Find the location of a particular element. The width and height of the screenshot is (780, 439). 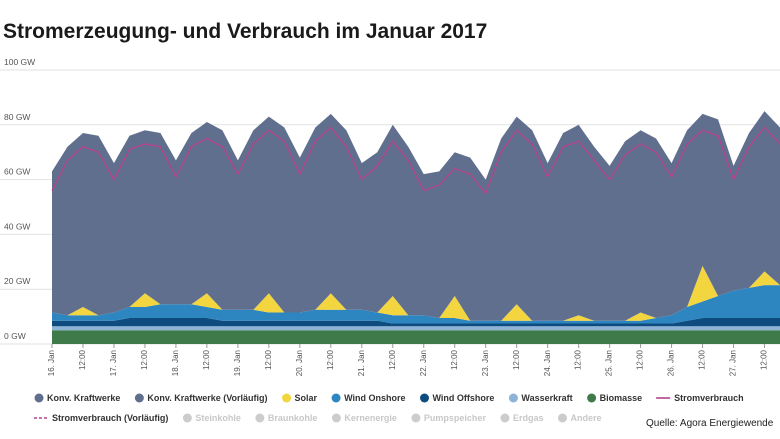

x-tick-label: 18. Jan is located at coordinates (175, 363).